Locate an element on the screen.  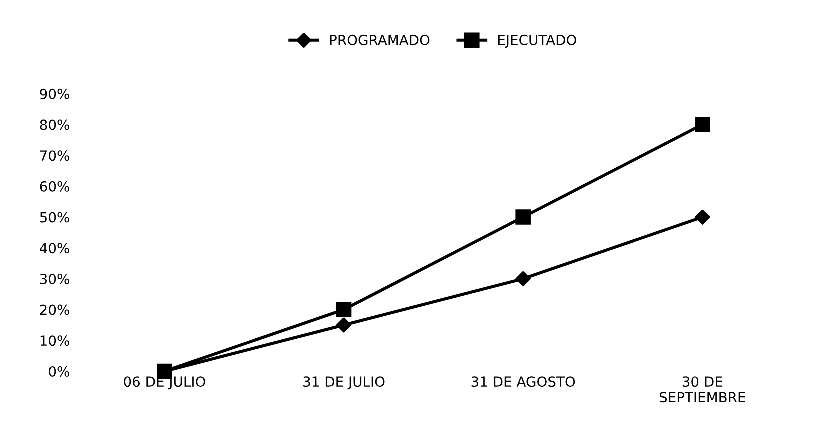
y-tick-label: 80% is located at coordinates (55, 125).